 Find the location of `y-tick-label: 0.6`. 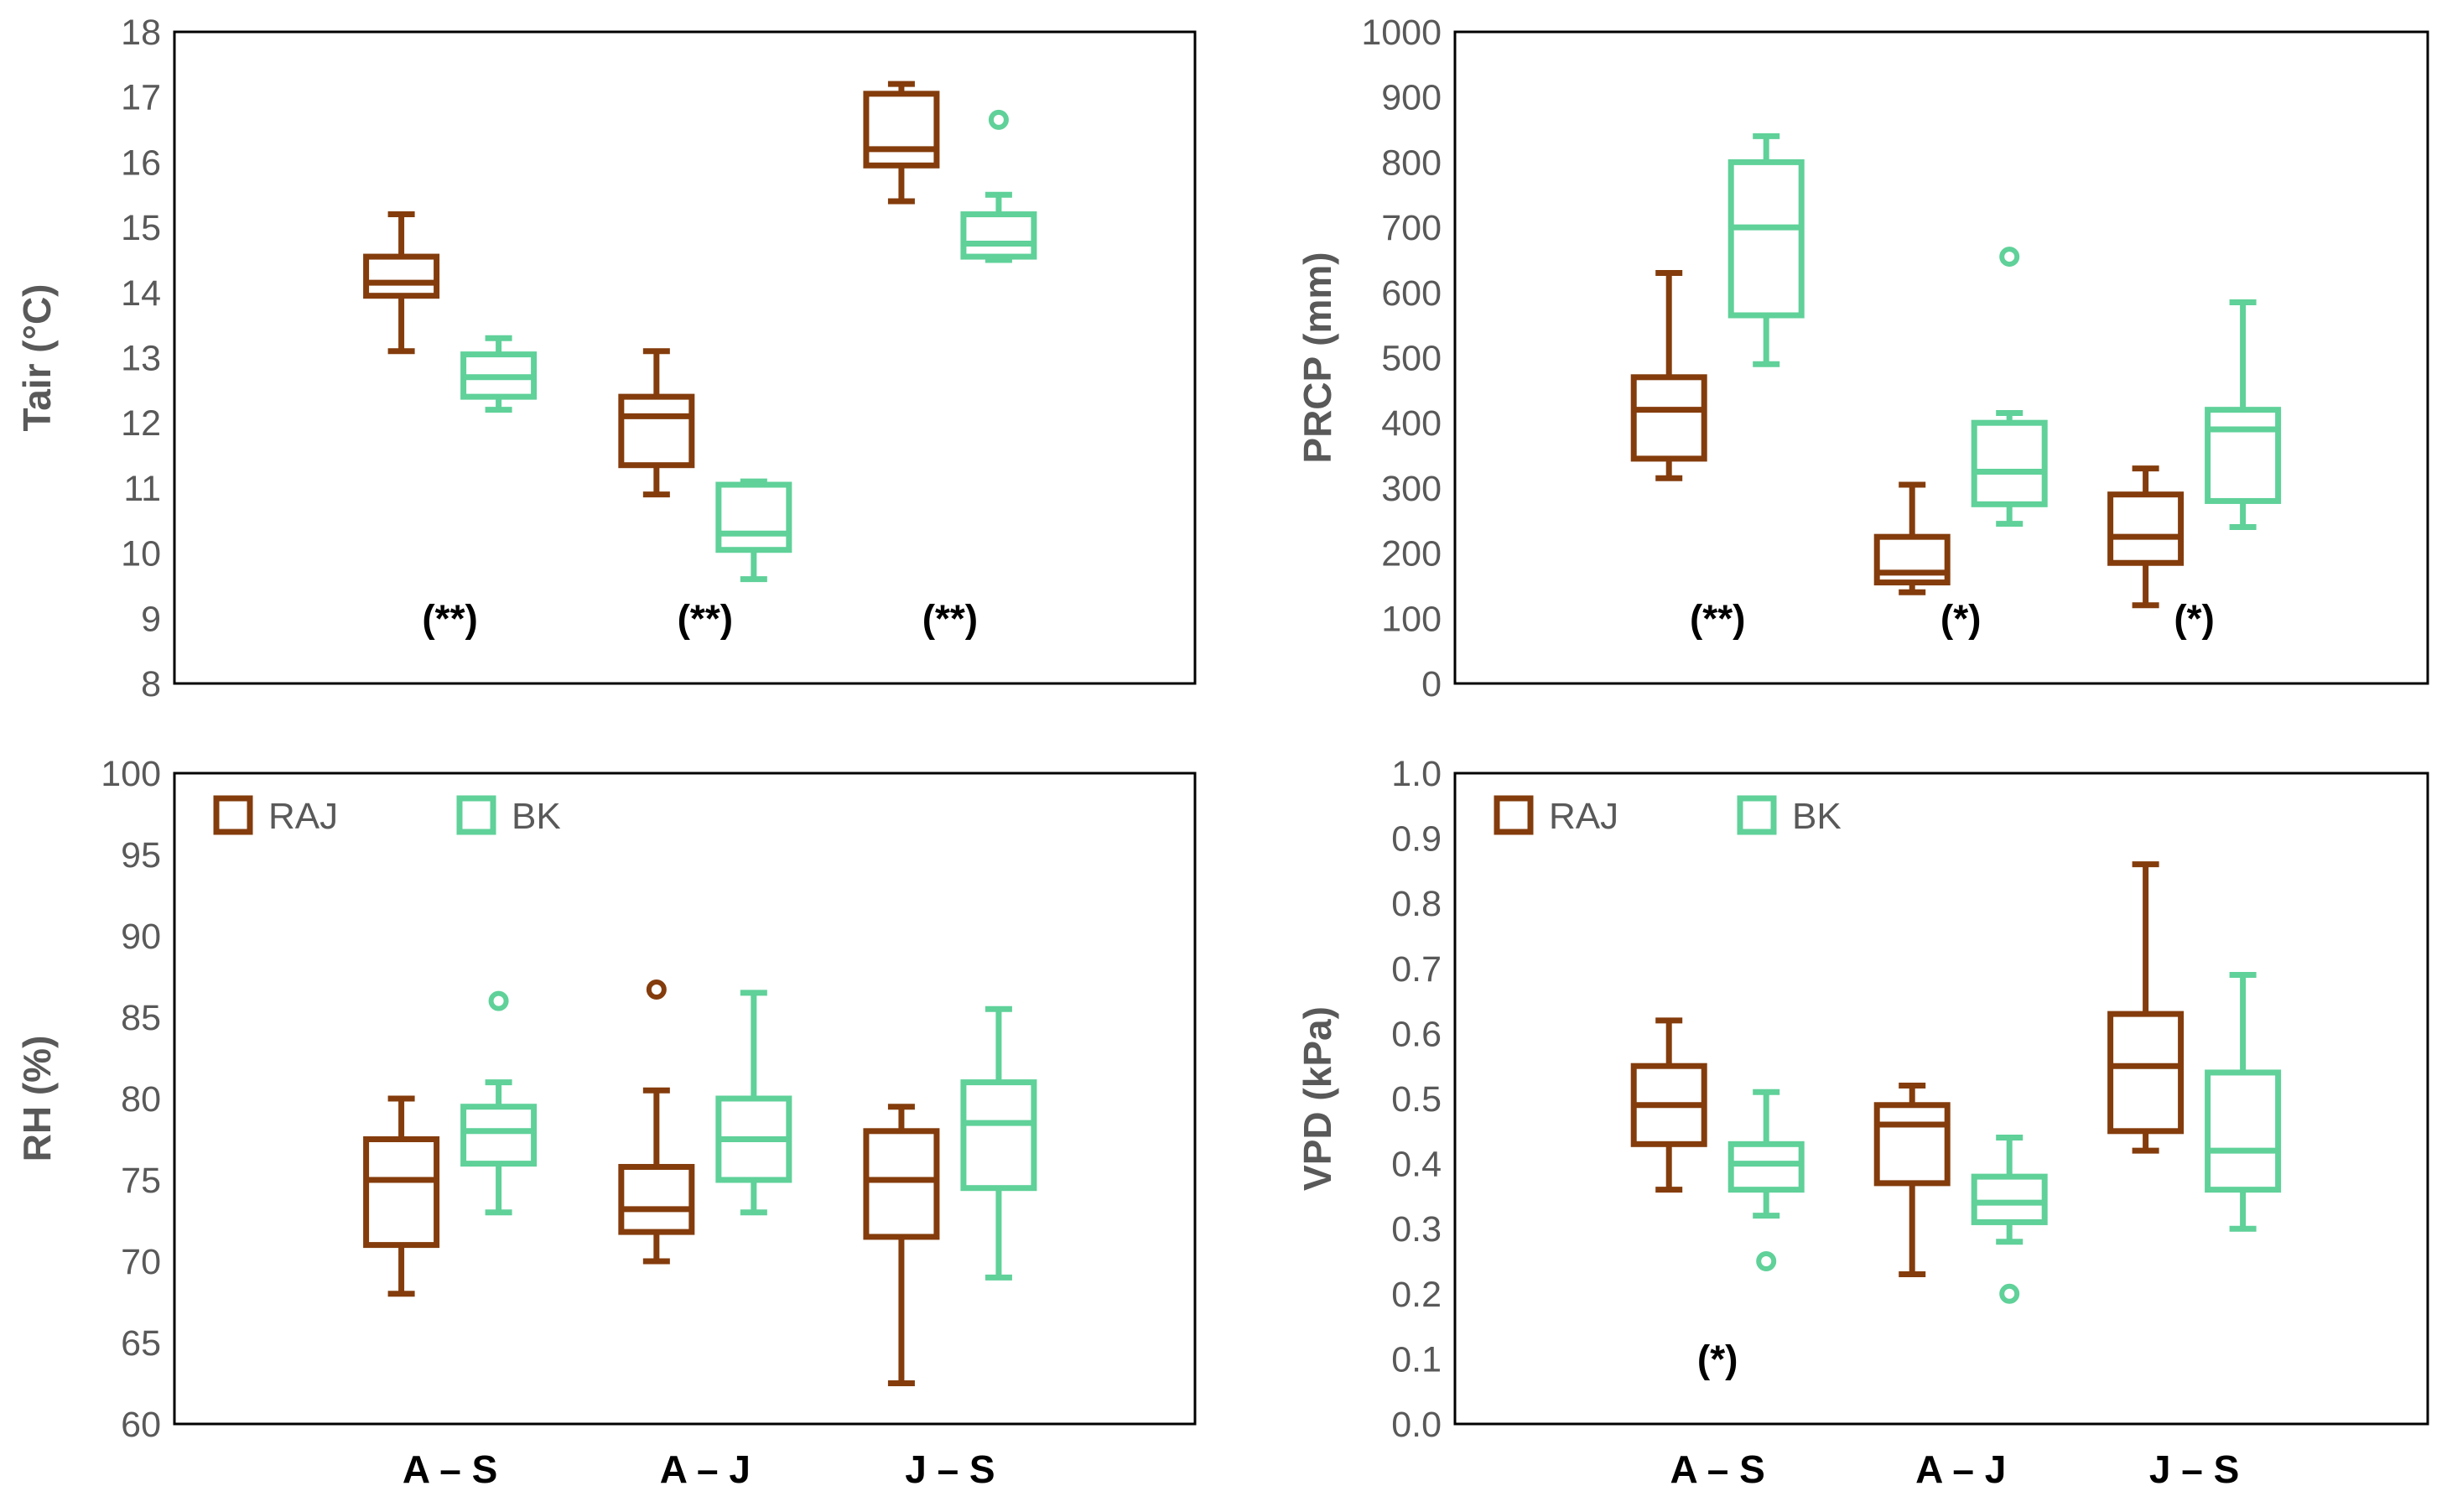

y-tick-label: 0.6 is located at coordinates (1416, 1034).